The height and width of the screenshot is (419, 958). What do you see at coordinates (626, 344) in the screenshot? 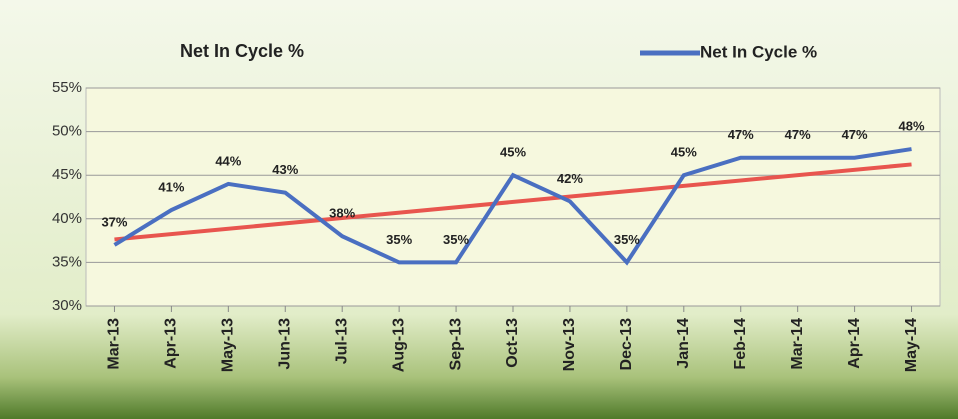
I see `x-tick-label: Dec-13` at bounding box center [626, 344].